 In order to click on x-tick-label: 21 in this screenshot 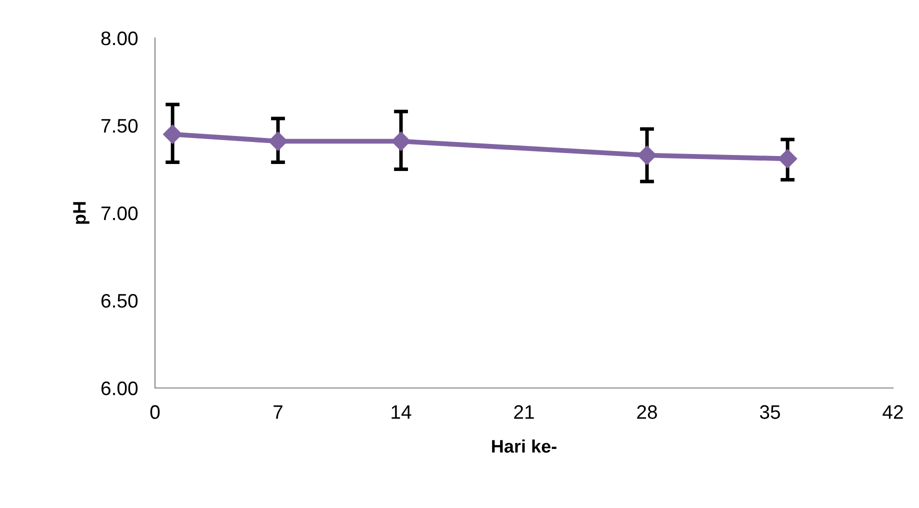, I will do `click(524, 412)`.